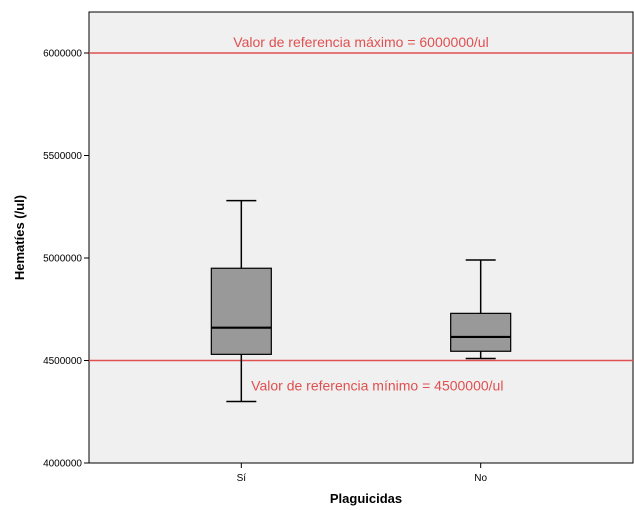 The width and height of the screenshot is (634, 510). What do you see at coordinates (480, 478) in the screenshot?
I see `x-tick-label: No` at bounding box center [480, 478].